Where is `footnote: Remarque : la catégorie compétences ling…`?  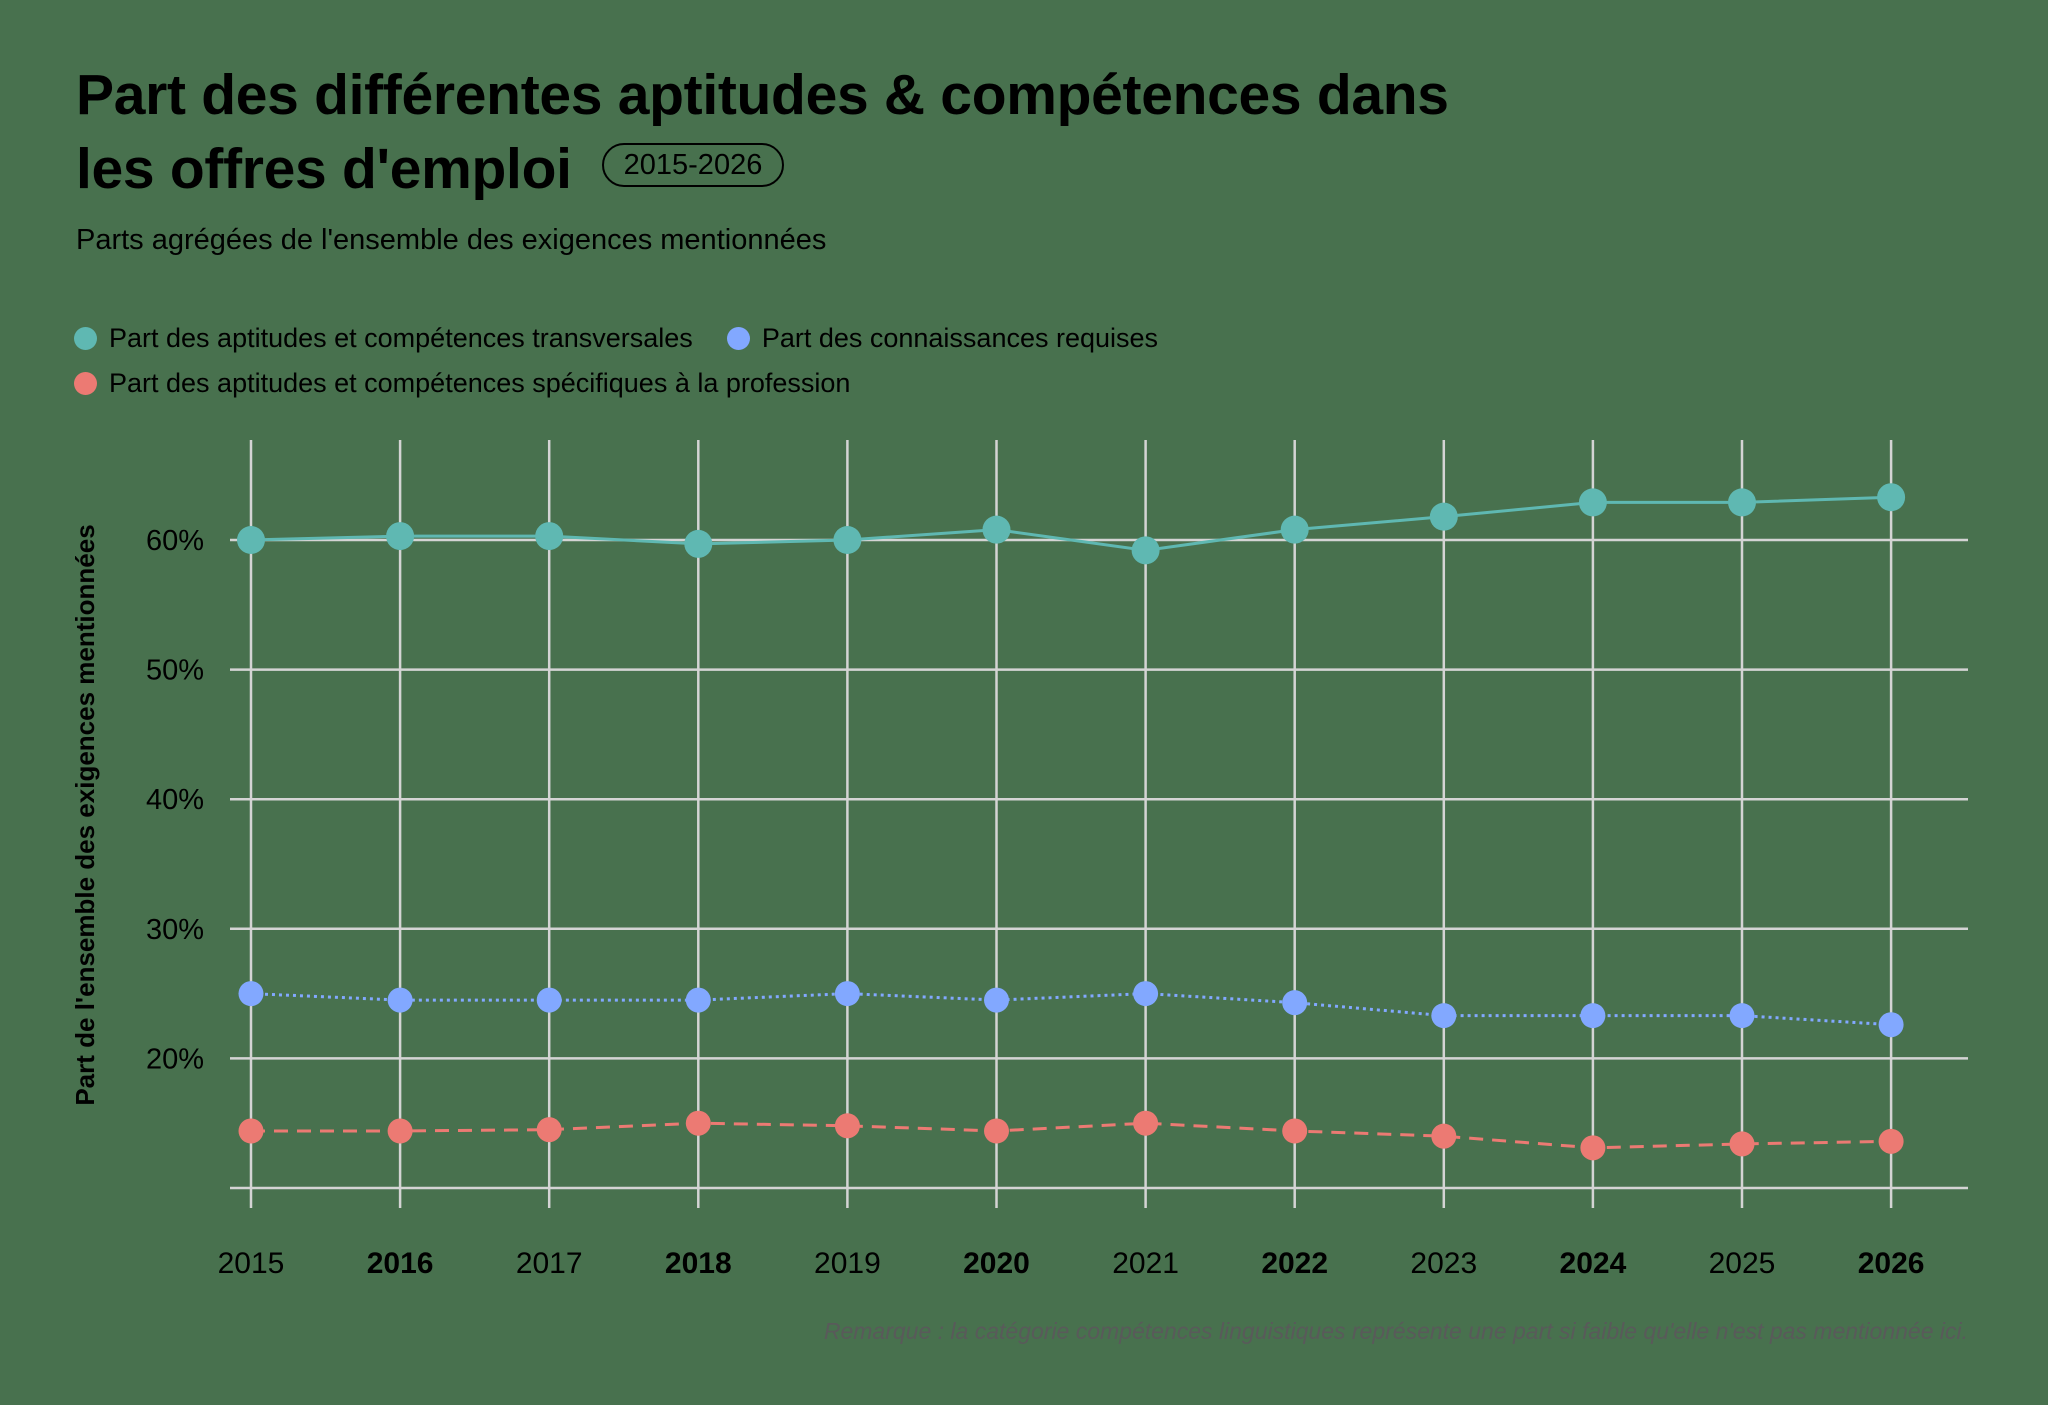 footnote: Remarque : la catégorie compétences ling… is located at coordinates (1395, 1331).